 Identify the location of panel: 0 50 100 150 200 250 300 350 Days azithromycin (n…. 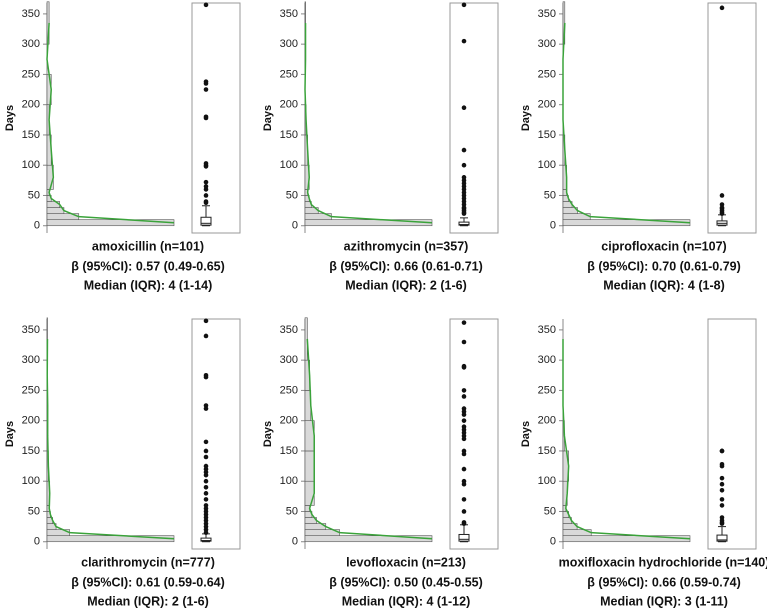
(380, 146).